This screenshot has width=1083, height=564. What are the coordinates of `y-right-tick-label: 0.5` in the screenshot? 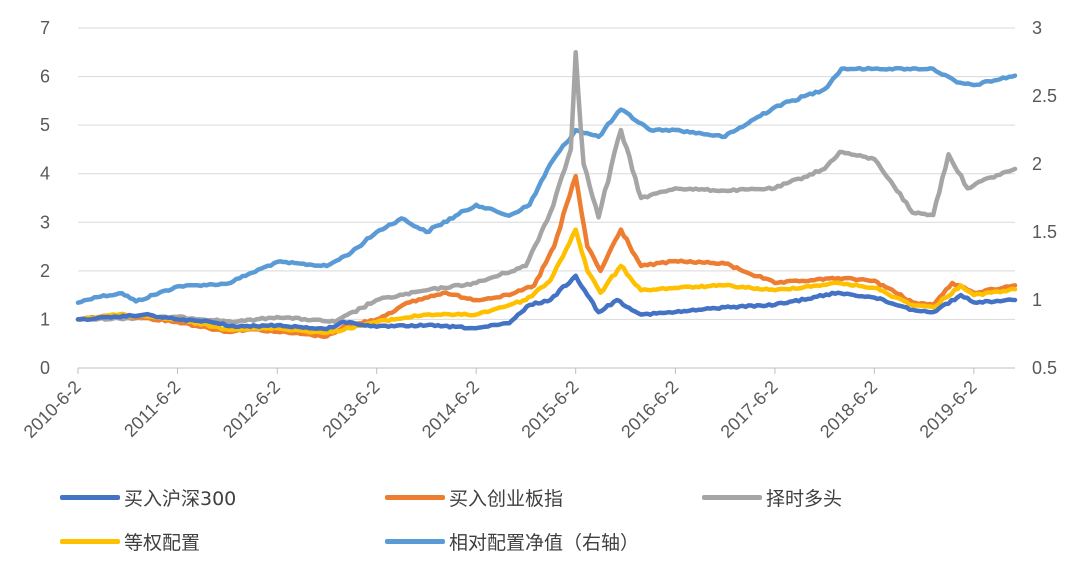 It's located at (1044, 368).